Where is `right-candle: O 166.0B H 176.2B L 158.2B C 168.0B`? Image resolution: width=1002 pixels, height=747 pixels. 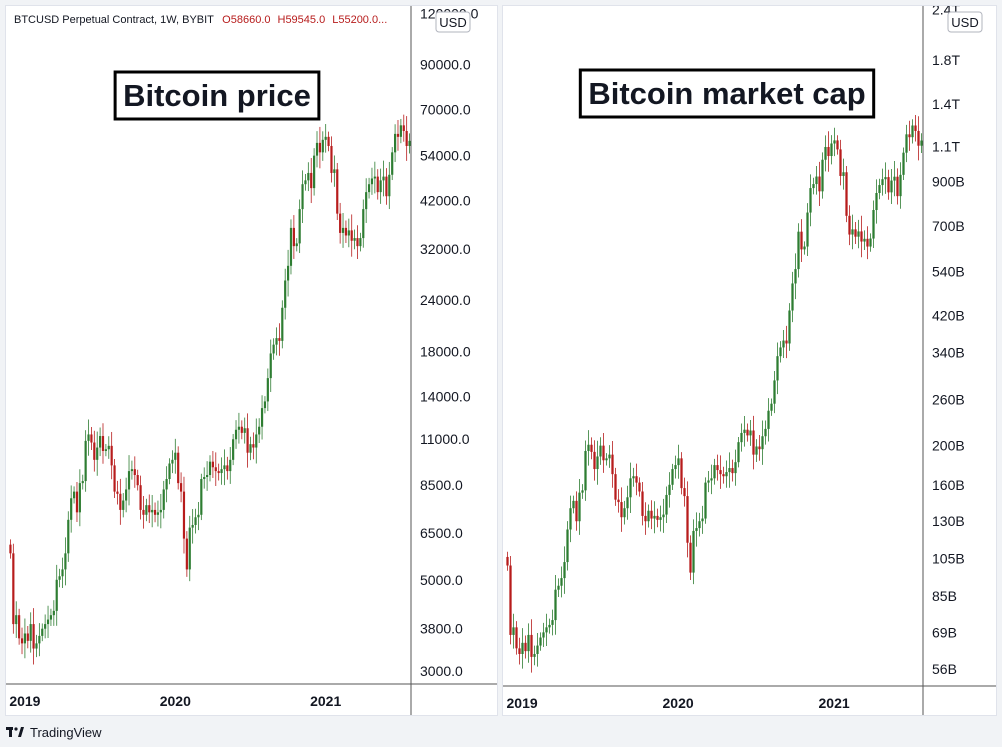
right-candle: O 166.0B H 176.2B L 158.2B C 168.0B is located at coordinates (633, 477).